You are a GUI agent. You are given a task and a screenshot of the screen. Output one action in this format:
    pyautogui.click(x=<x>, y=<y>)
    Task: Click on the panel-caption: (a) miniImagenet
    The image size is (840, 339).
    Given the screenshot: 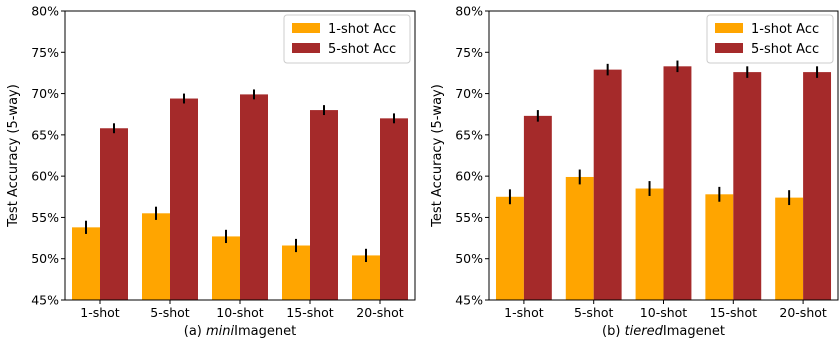 What is the action you would take?
    pyautogui.click(x=240, y=331)
    